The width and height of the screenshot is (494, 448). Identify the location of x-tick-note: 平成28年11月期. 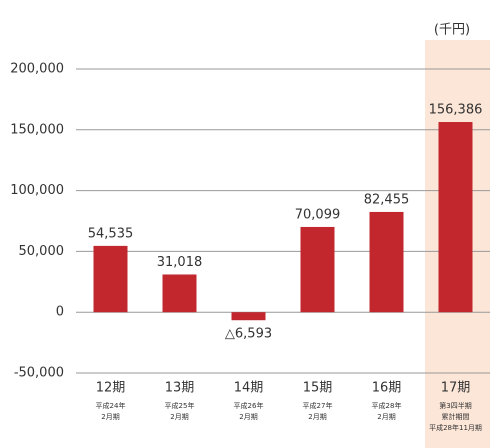
(455, 427).